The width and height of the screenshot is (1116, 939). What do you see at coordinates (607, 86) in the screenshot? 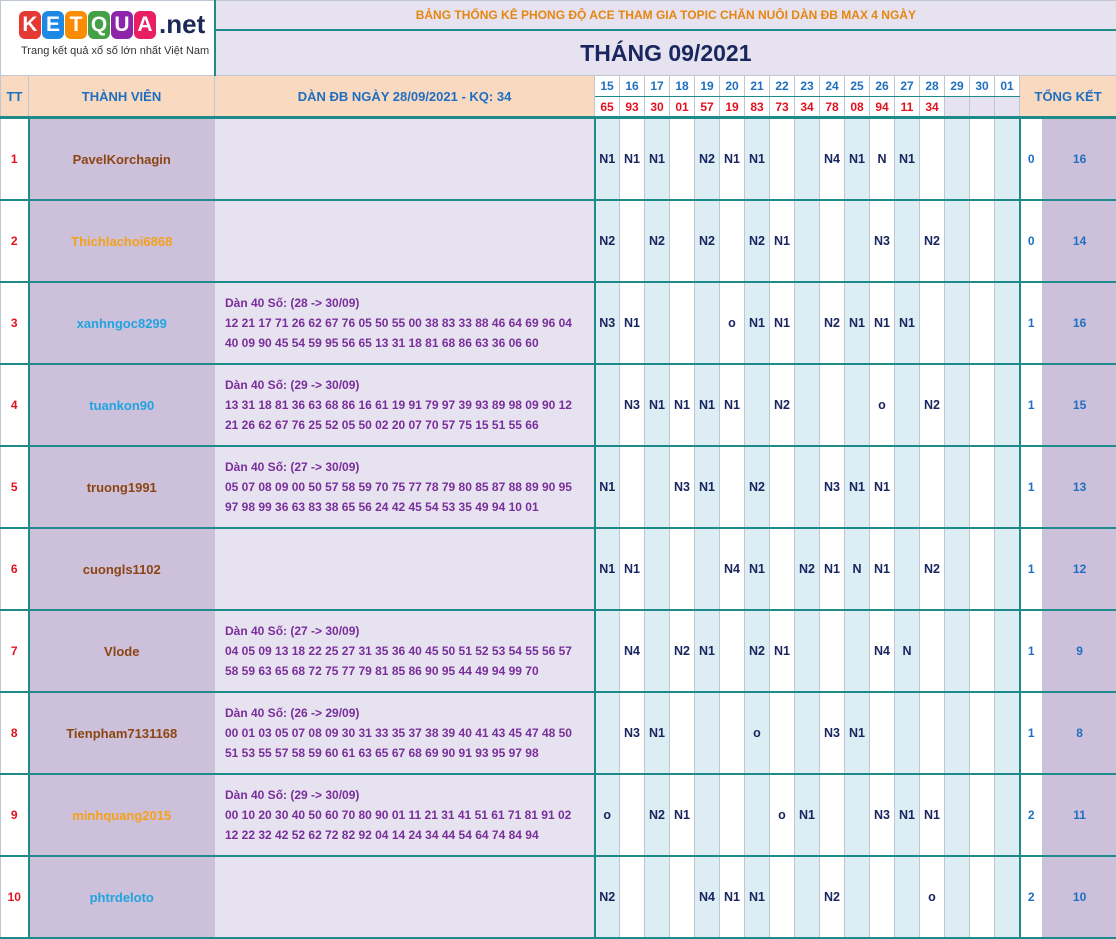
I see `day-header: 15` at bounding box center [607, 86].